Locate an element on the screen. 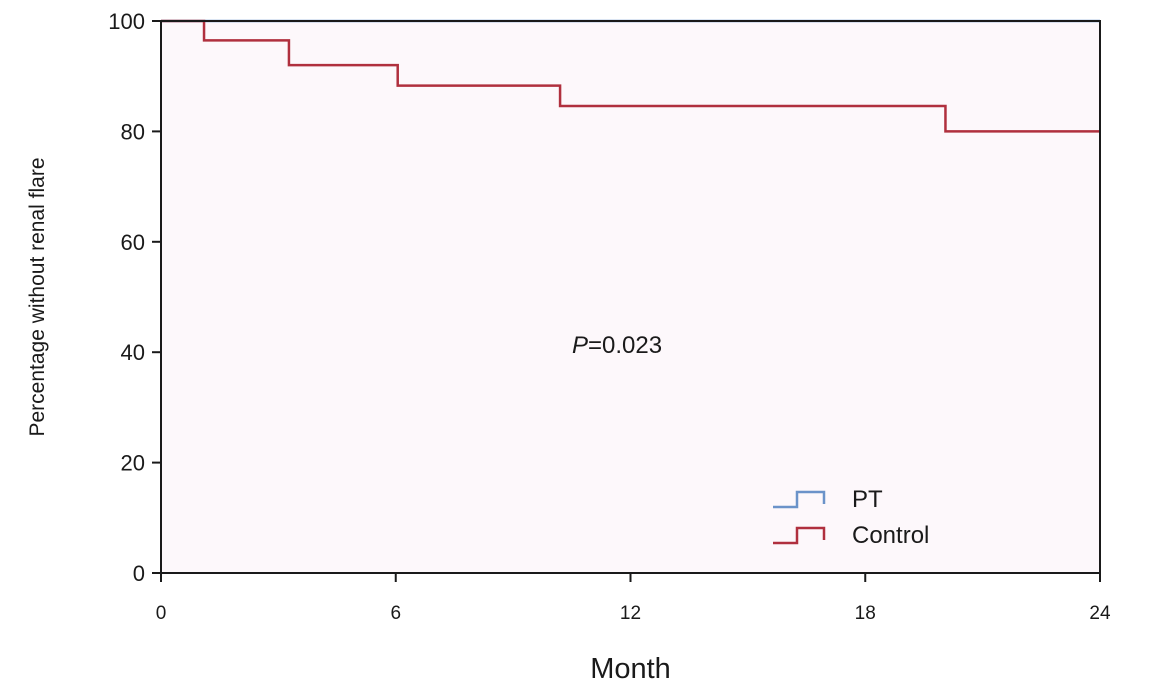  x-axis-title: Month is located at coordinates (630, 669).